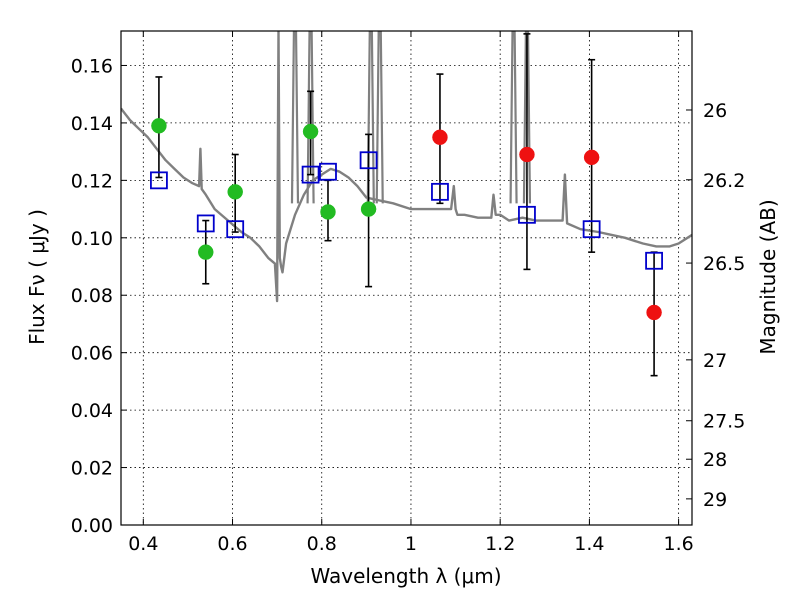 This screenshot has width=800, height=600. I want to click on y-axis-label-left: Flux Fν ( μJy ), so click(37, 277).